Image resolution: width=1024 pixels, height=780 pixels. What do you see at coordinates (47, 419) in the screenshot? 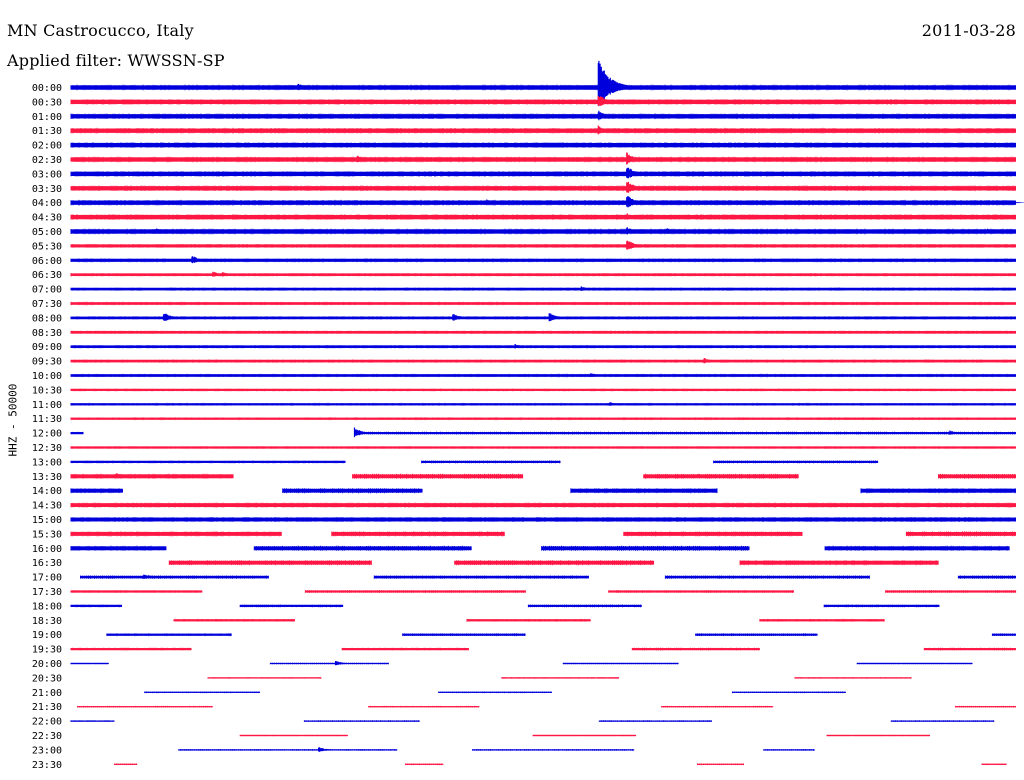
I see `row-label-1130: 11:30` at bounding box center [47, 419].